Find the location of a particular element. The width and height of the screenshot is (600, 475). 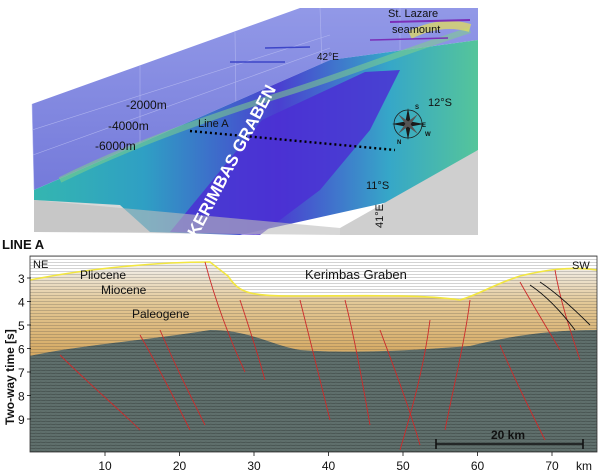

x-tick-label: 10 is located at coordinates (105, 466).